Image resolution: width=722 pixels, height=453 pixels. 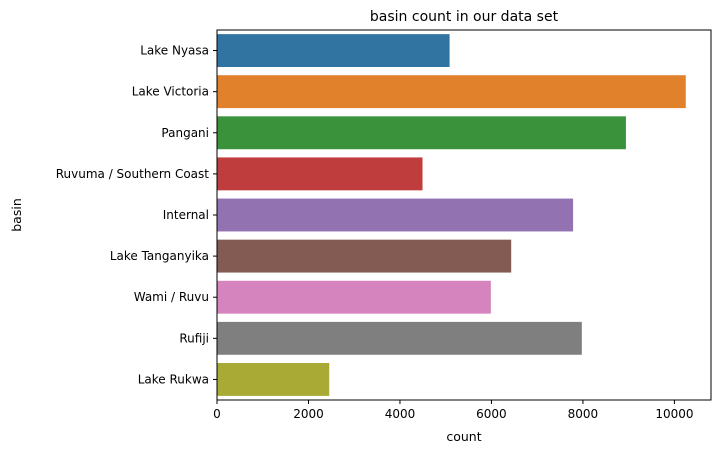 I want to click on y-tick-label: Lake Victoria, so click(x=170, y=92).